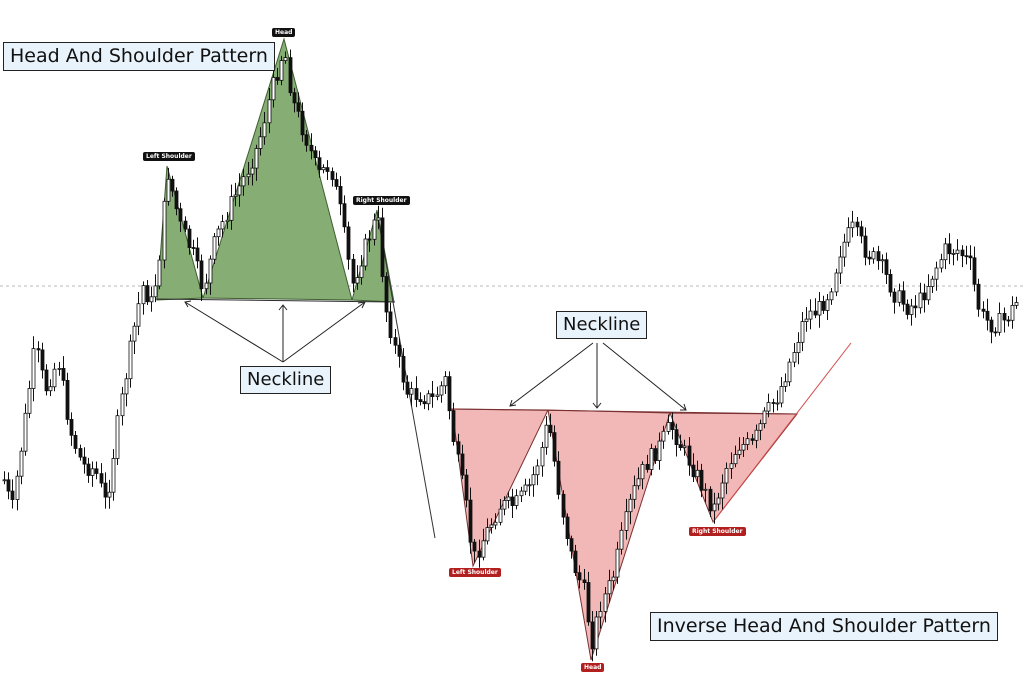 Image resolution: width=1024 pixels, height=678 pixels. Describe the element at coordinates (275, 300) in the screenshot. I see `hs-neckline` at that location.